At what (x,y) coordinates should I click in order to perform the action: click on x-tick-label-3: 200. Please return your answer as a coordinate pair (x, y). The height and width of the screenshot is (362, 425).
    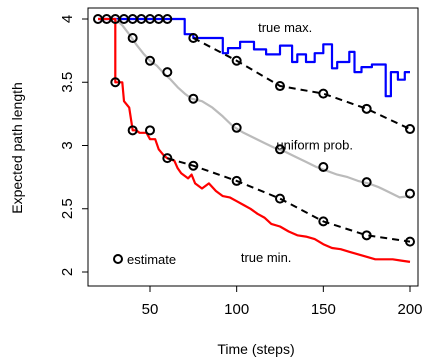
    Looking at the image, I should click on (409, 309).